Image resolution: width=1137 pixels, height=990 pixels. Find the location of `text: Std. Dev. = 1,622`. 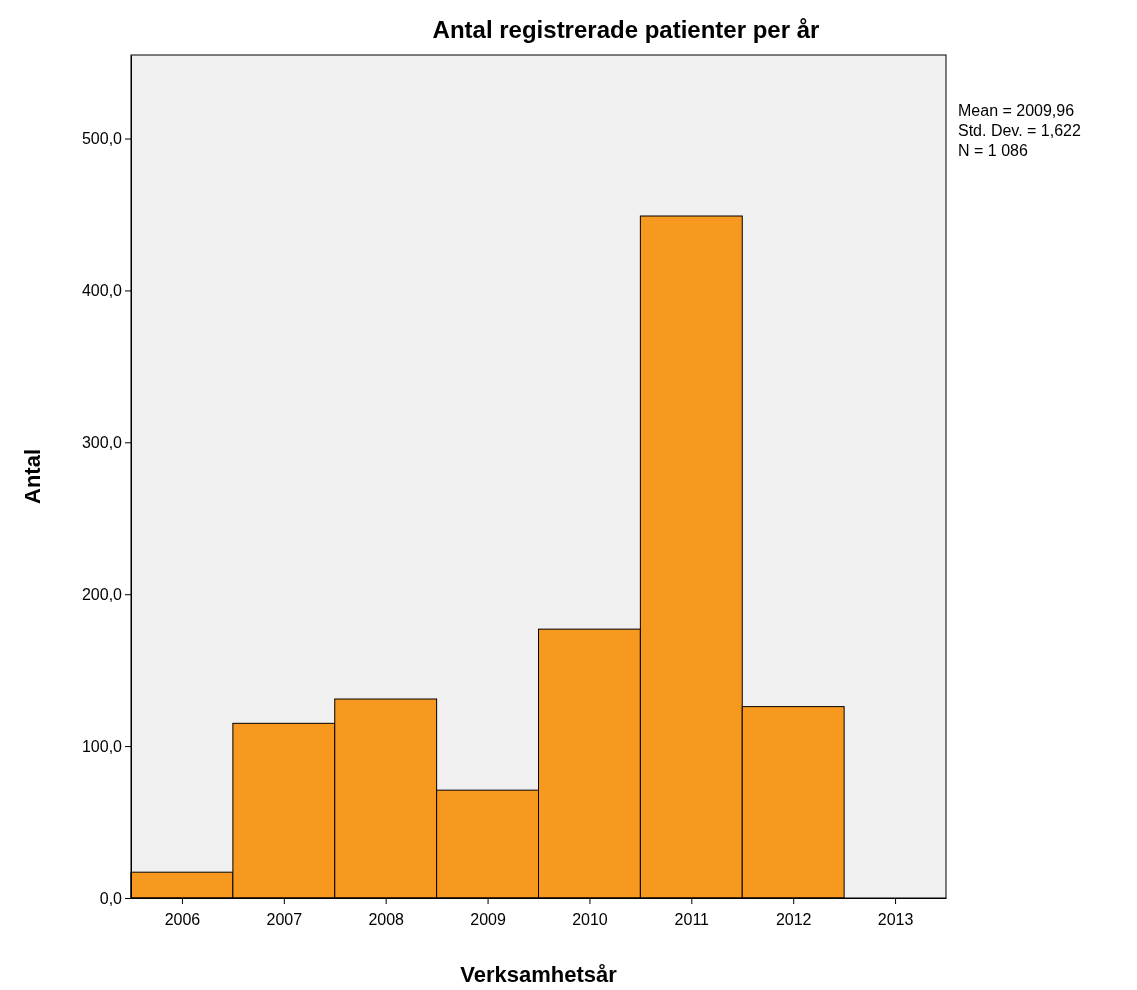

text: Std. Dev. = 1,622 is located at coordinates (1019, 130).